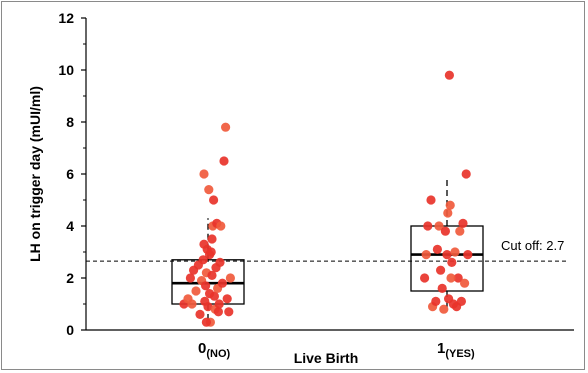  Describe the element at coordinates (70, 226) in the screenshot. I see `y-tick-label: 4` at that location.